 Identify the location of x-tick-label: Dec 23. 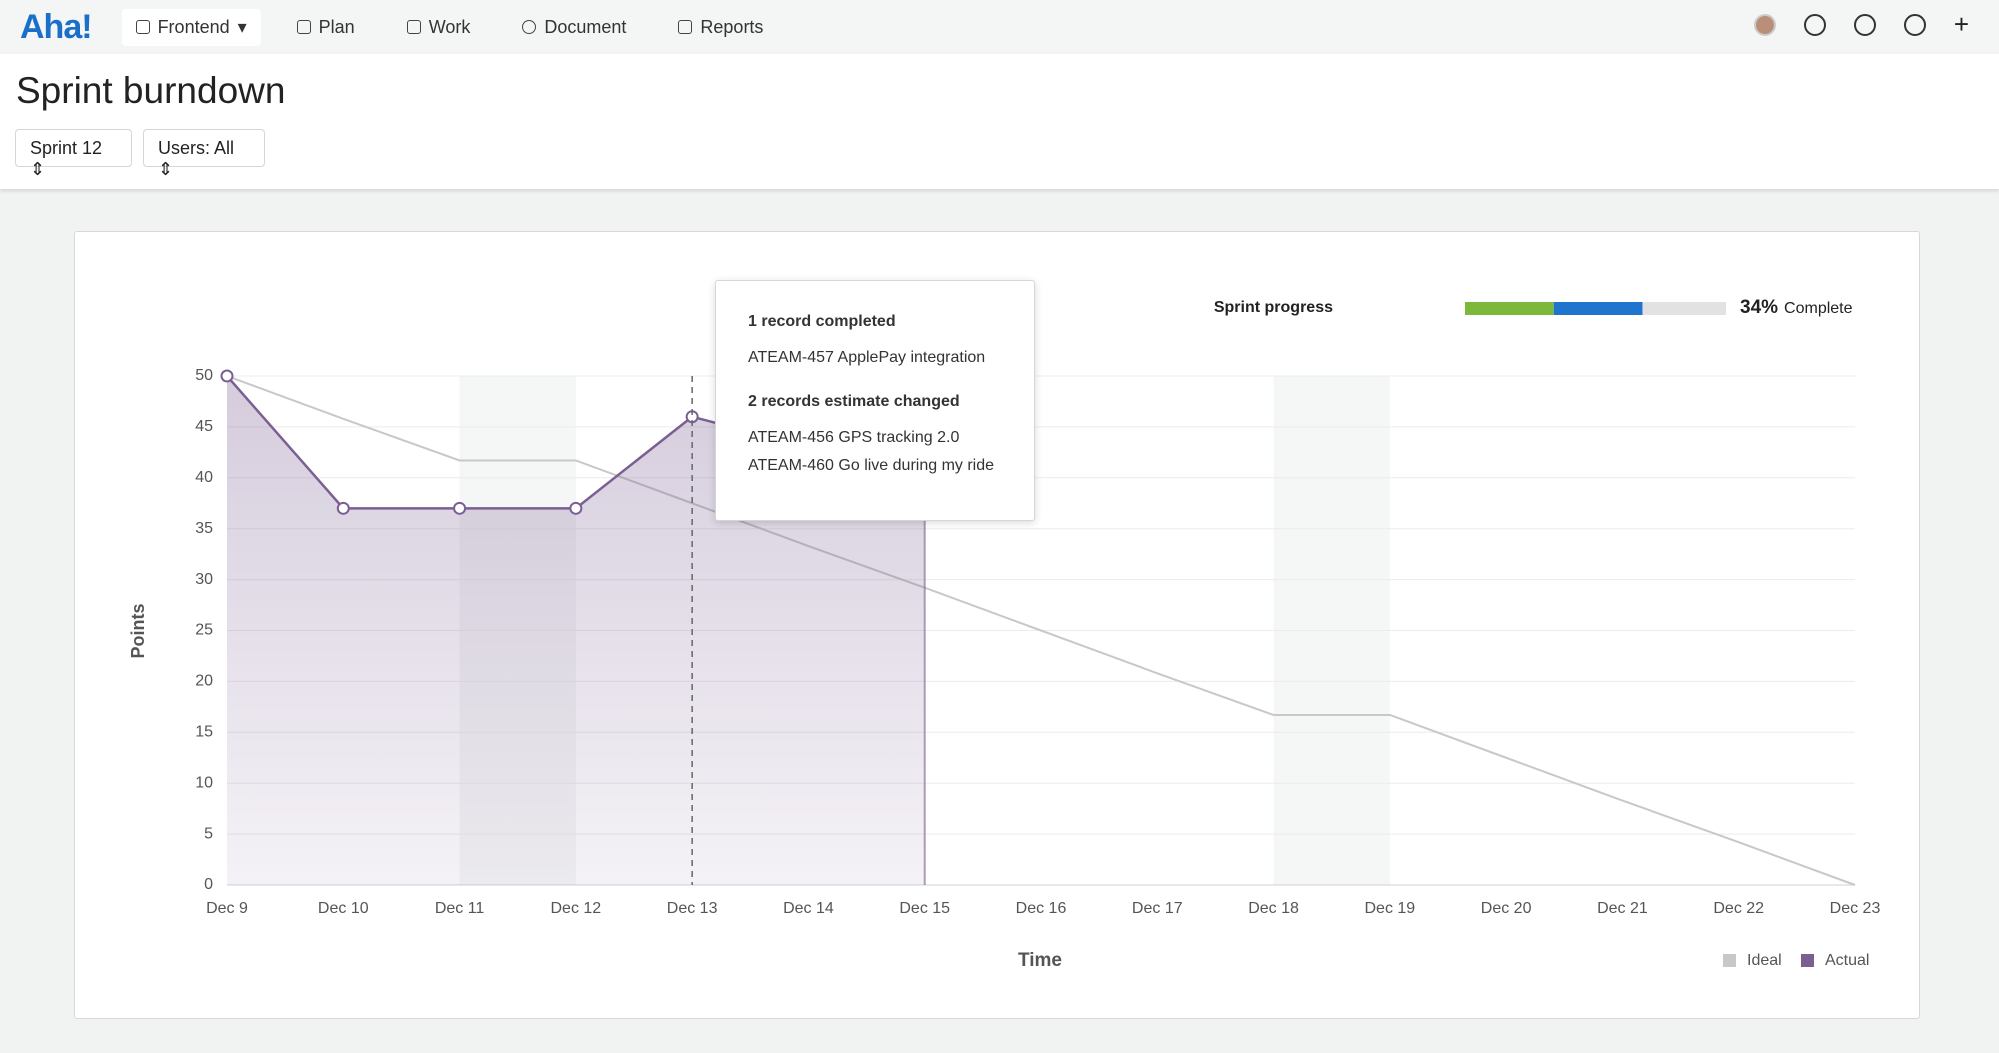
(1855, 908).